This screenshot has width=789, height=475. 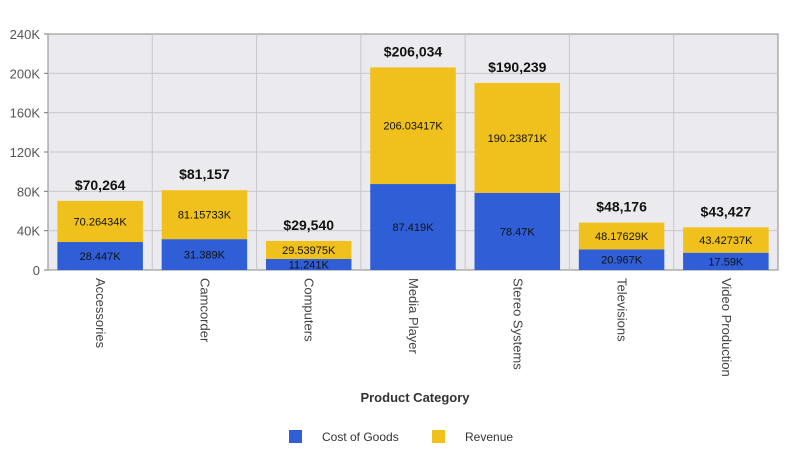 I want to click on bar-segment-label: 190.23871K, so click(x=518, y=139).